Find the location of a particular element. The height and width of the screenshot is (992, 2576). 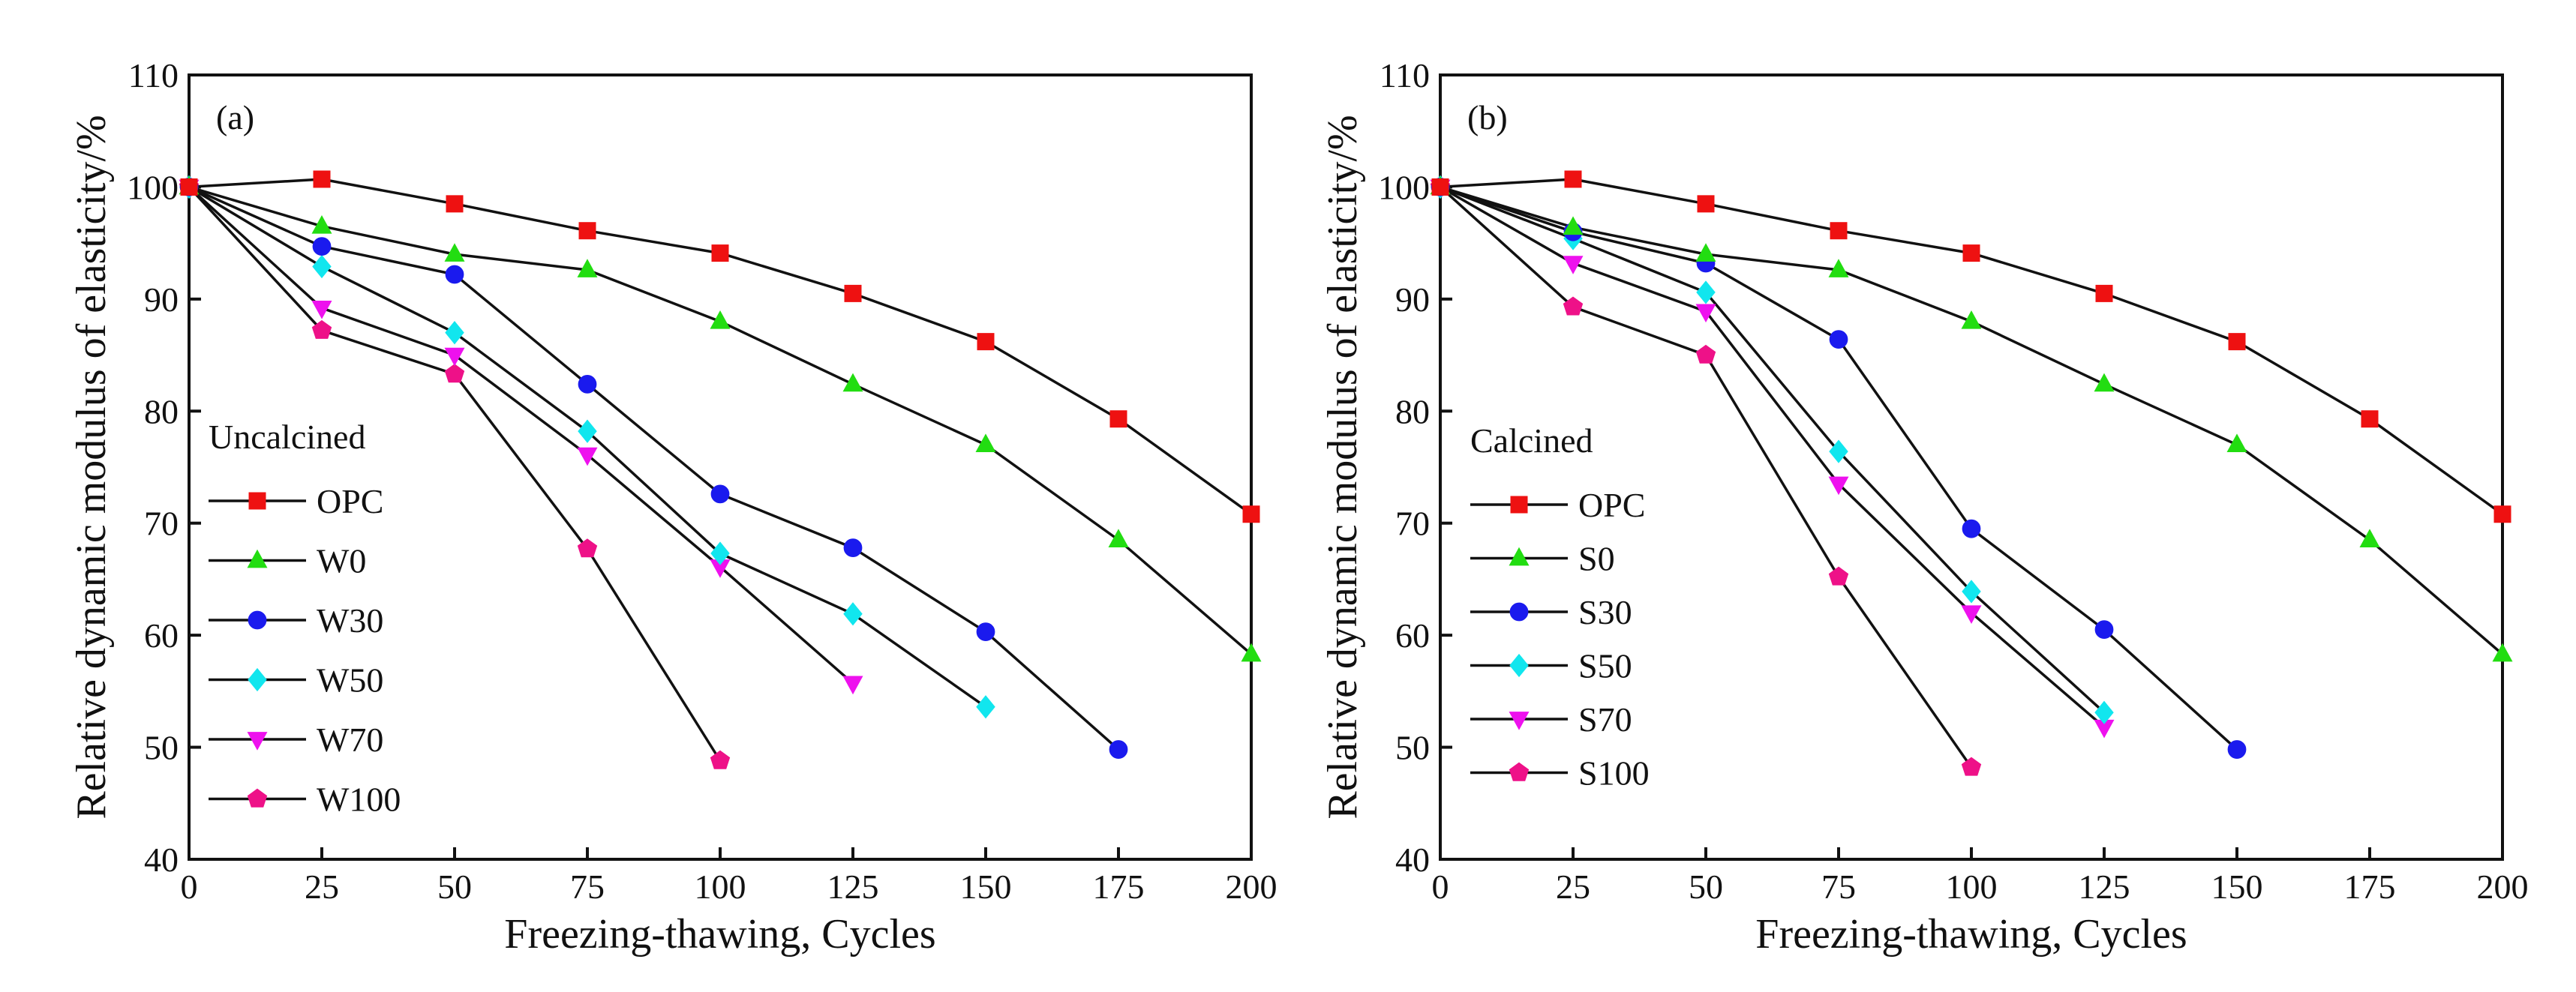

legend-marker-s70 is located at coordinates (1519, 721).